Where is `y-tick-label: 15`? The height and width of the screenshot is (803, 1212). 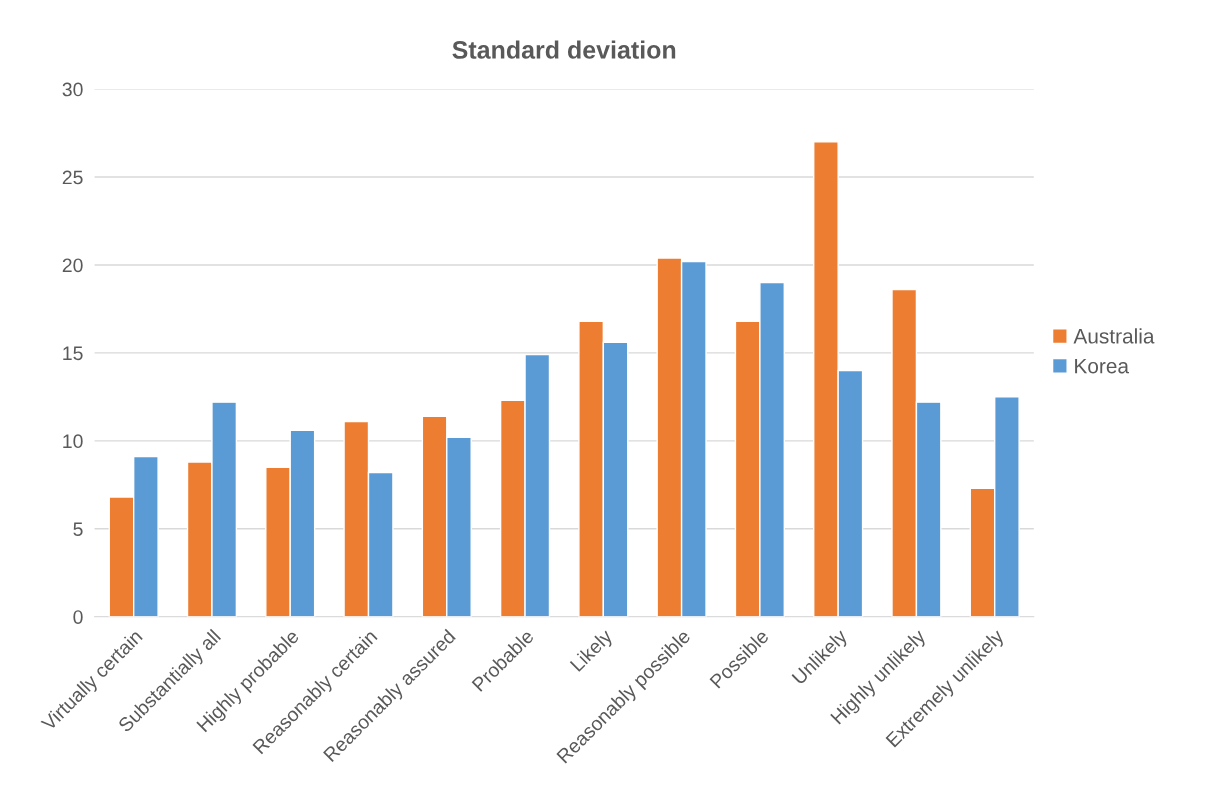
y-tick-label: 15 is located at coordinates (73, 353).